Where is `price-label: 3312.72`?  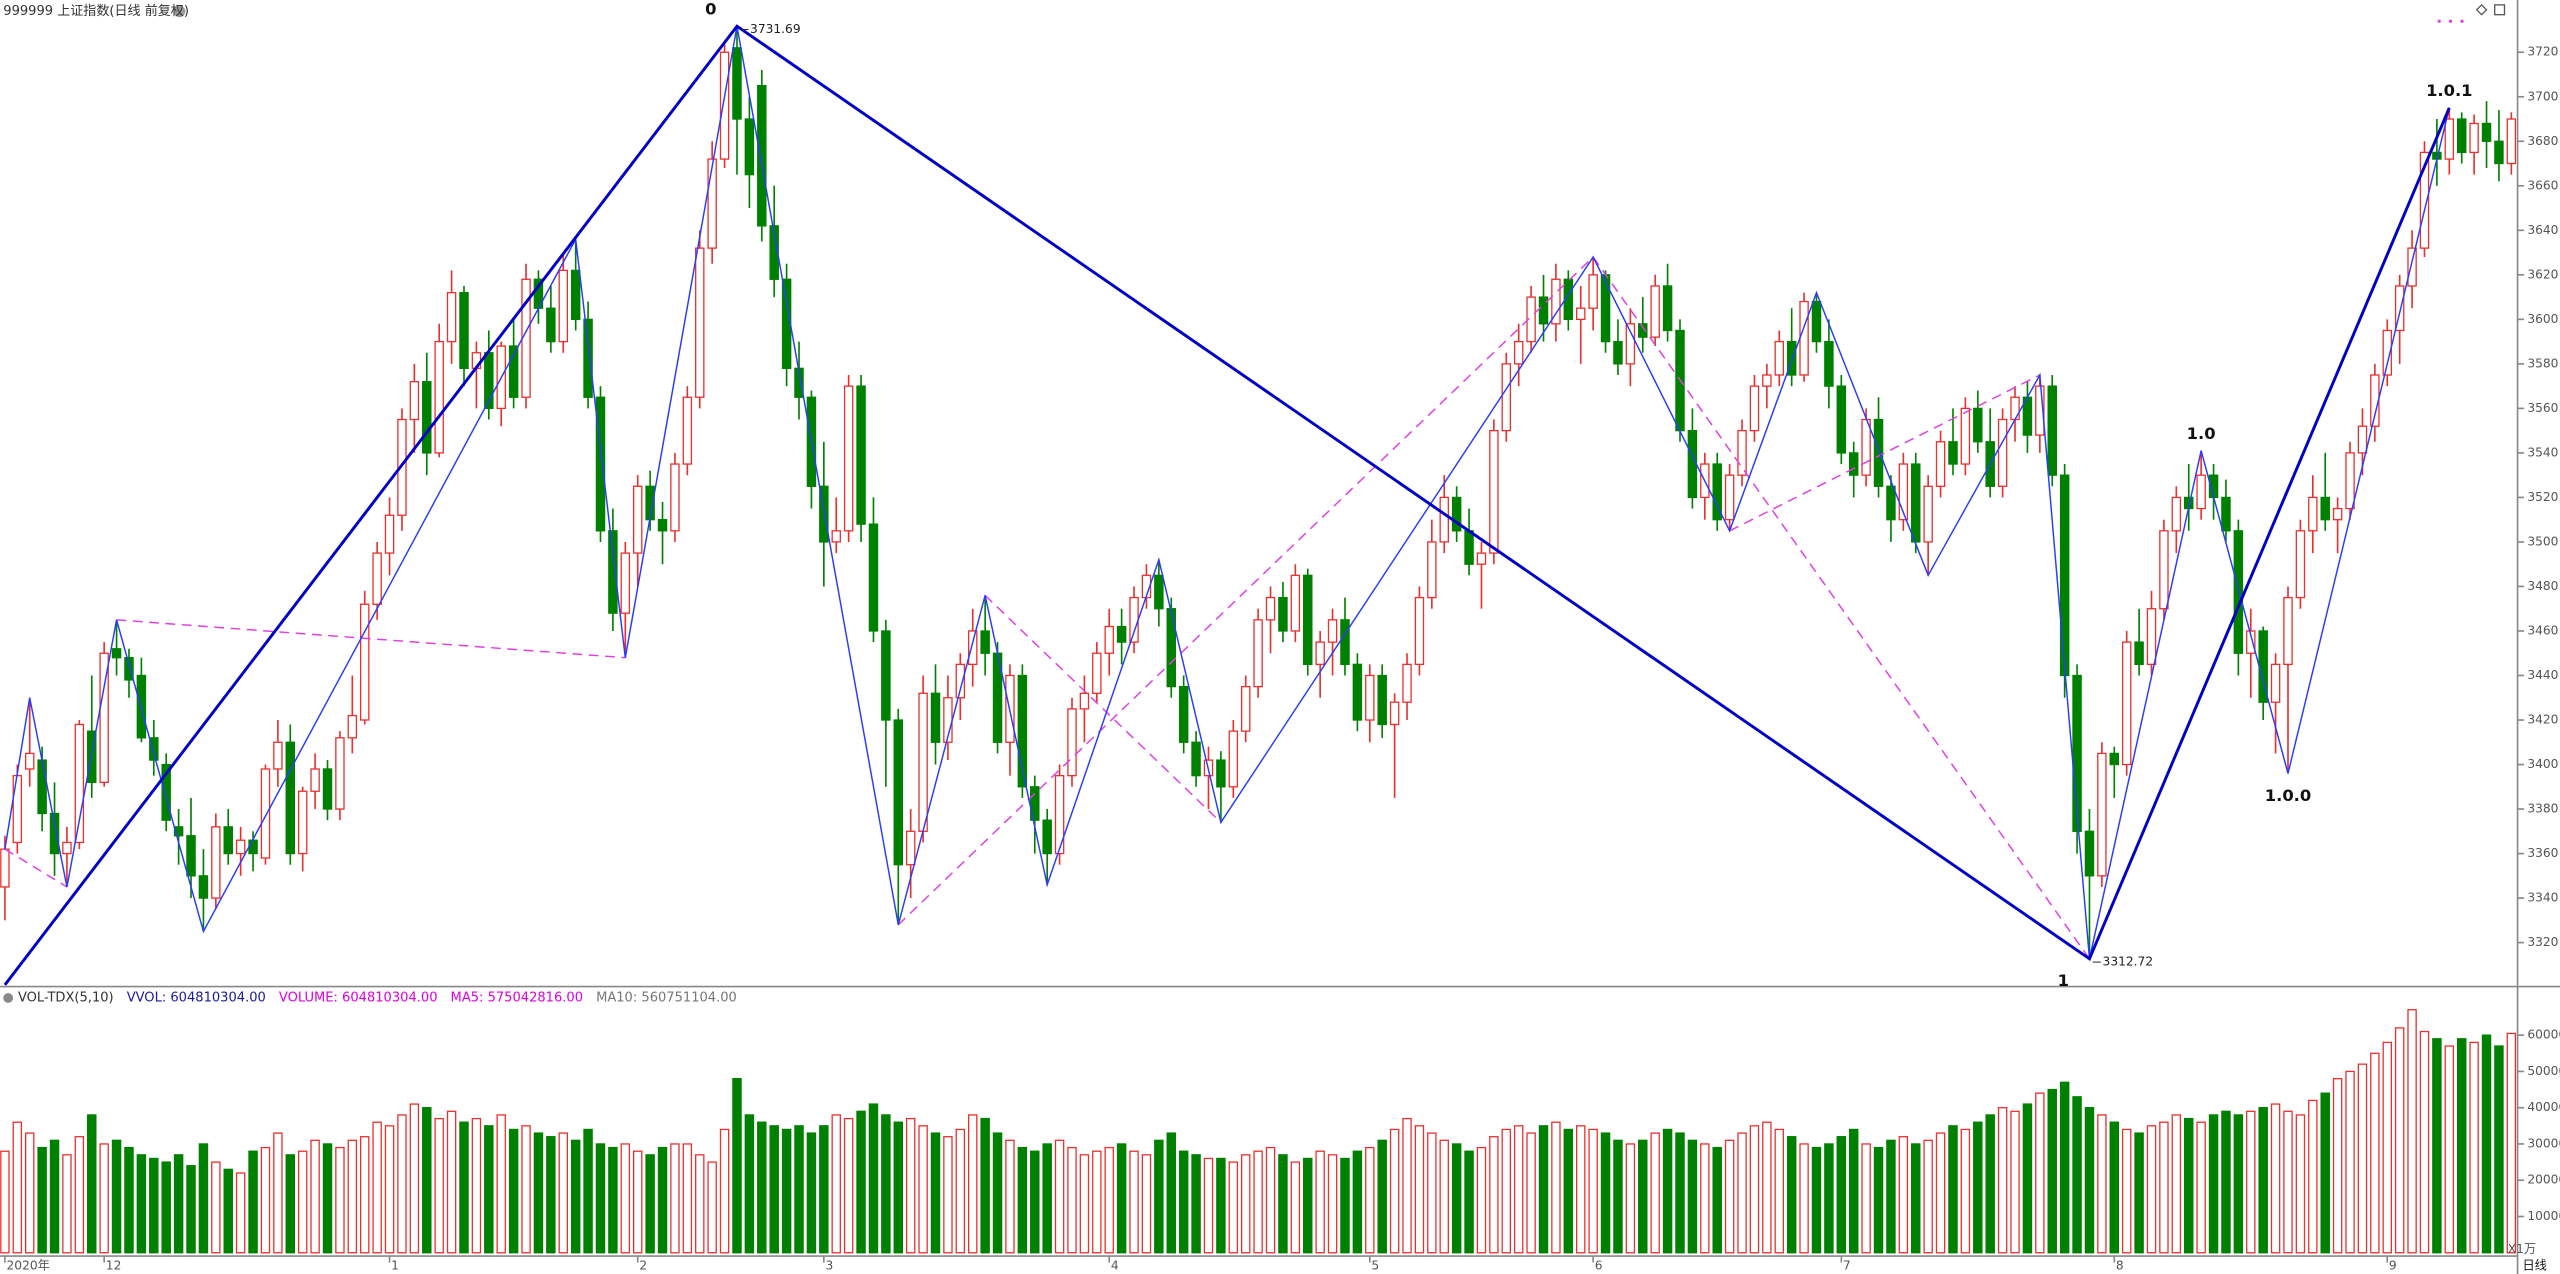
price-label: 3312.72 is located at coordinates (2128, 962).